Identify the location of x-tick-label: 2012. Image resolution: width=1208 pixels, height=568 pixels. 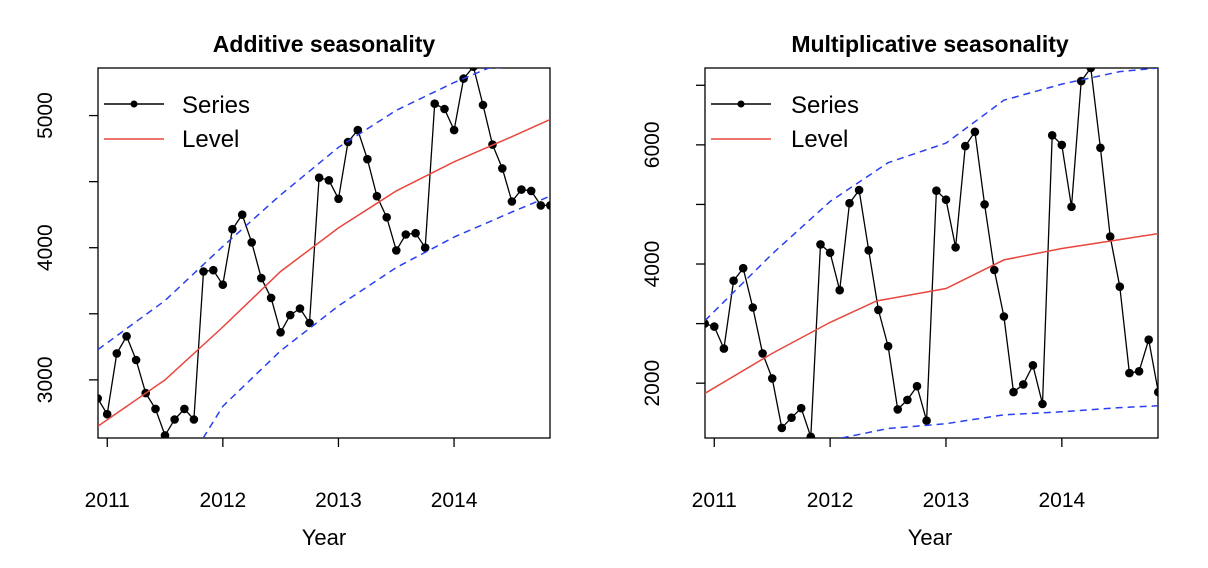
(830, 500).